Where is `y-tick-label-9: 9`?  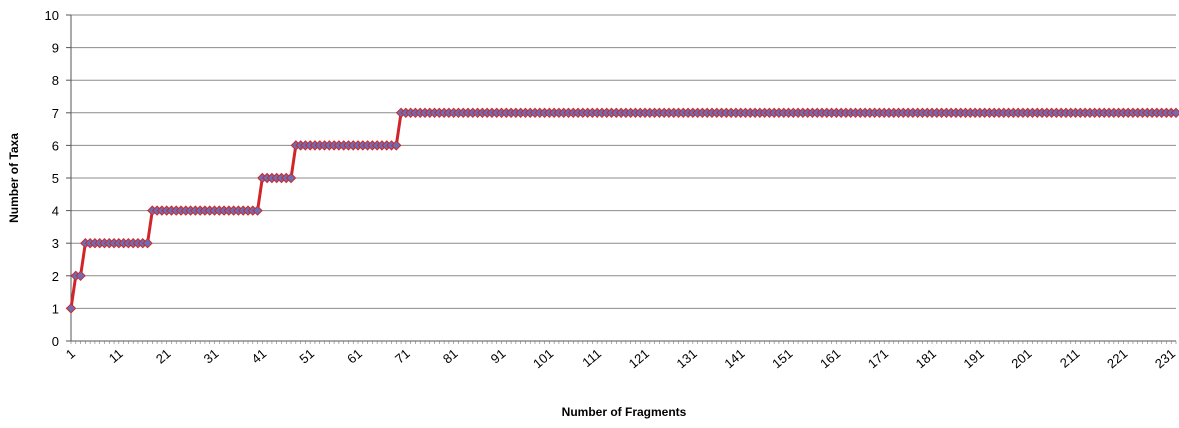
y-tick-label-9: 9 is located at coordinates (55, 48).